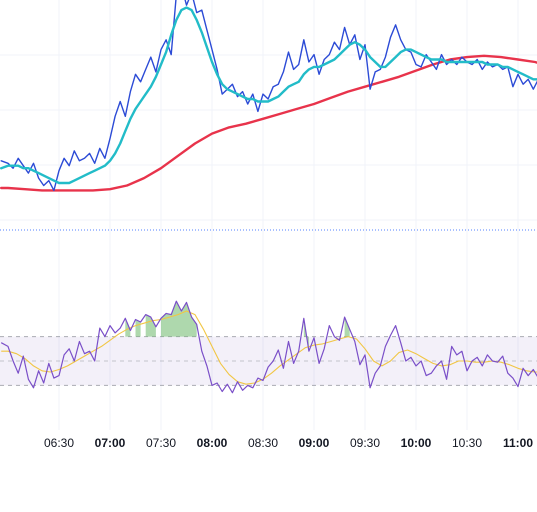 The height and width of the screenshot is (512, 537). Describe the element at coordinates (268, 361) in the screenshot. I see `oscillator-band-lines` at that location.